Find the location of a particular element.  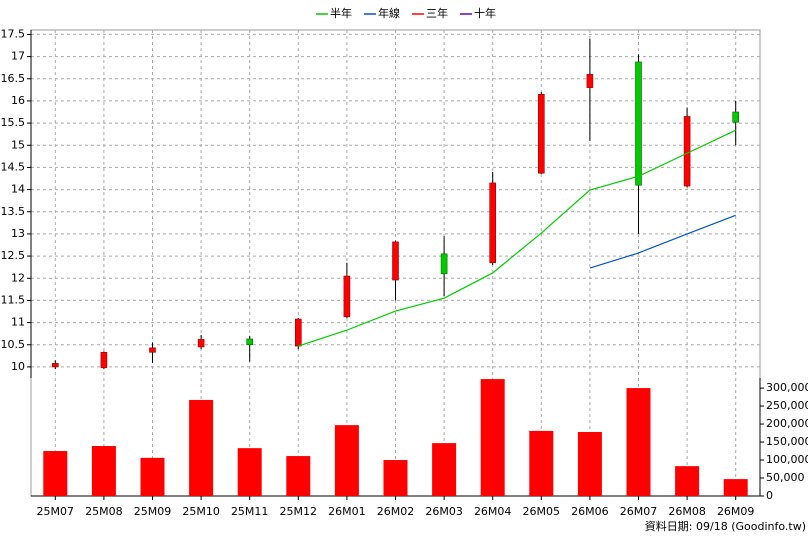

y2-tick-label: 0 is located at coordinates (769, 495).